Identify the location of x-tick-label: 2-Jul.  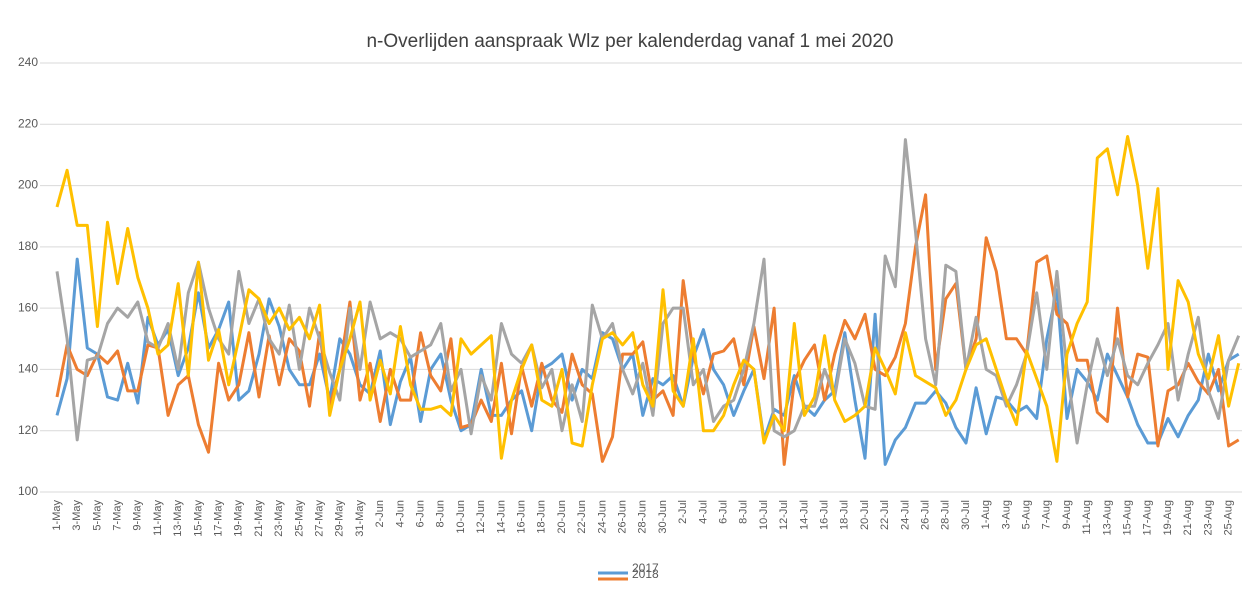
(683, 512).